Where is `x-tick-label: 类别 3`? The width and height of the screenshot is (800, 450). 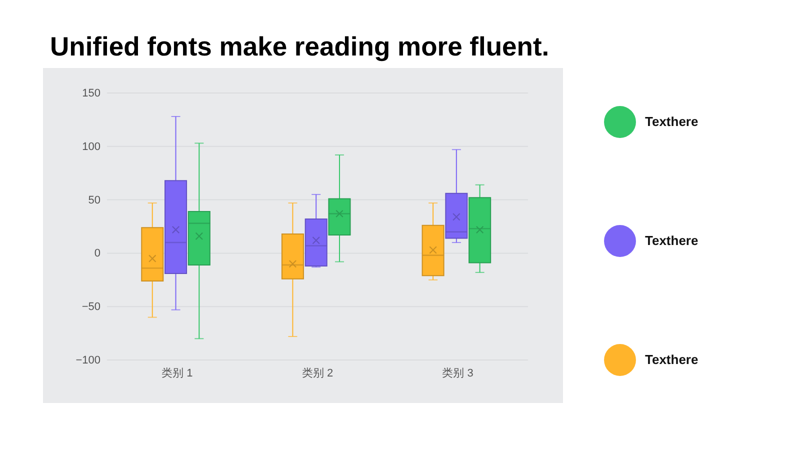
x-tick-label: 类别 3 is located at coordinates (458, 373).